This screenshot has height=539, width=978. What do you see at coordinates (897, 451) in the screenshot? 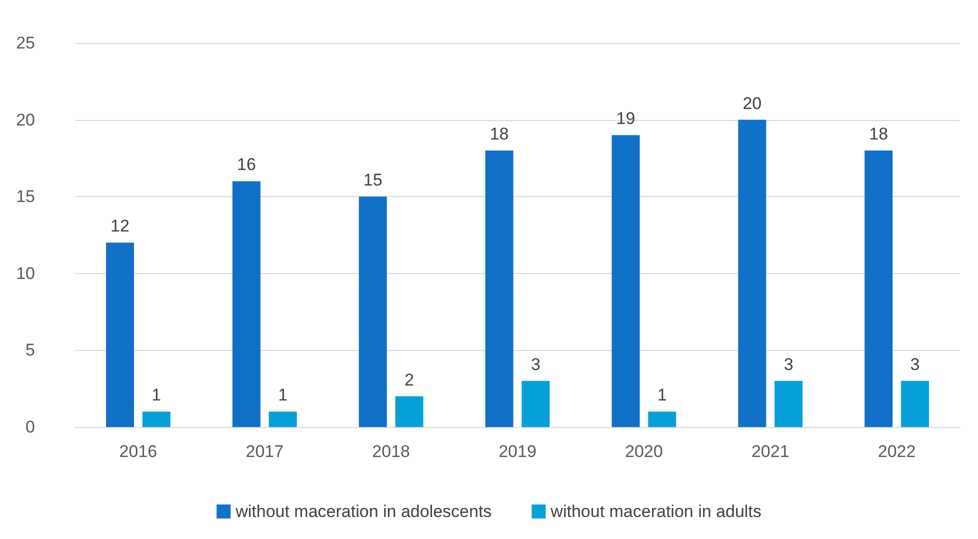
I see `x-tick-label: 2022` at bounding box center [897, 451].